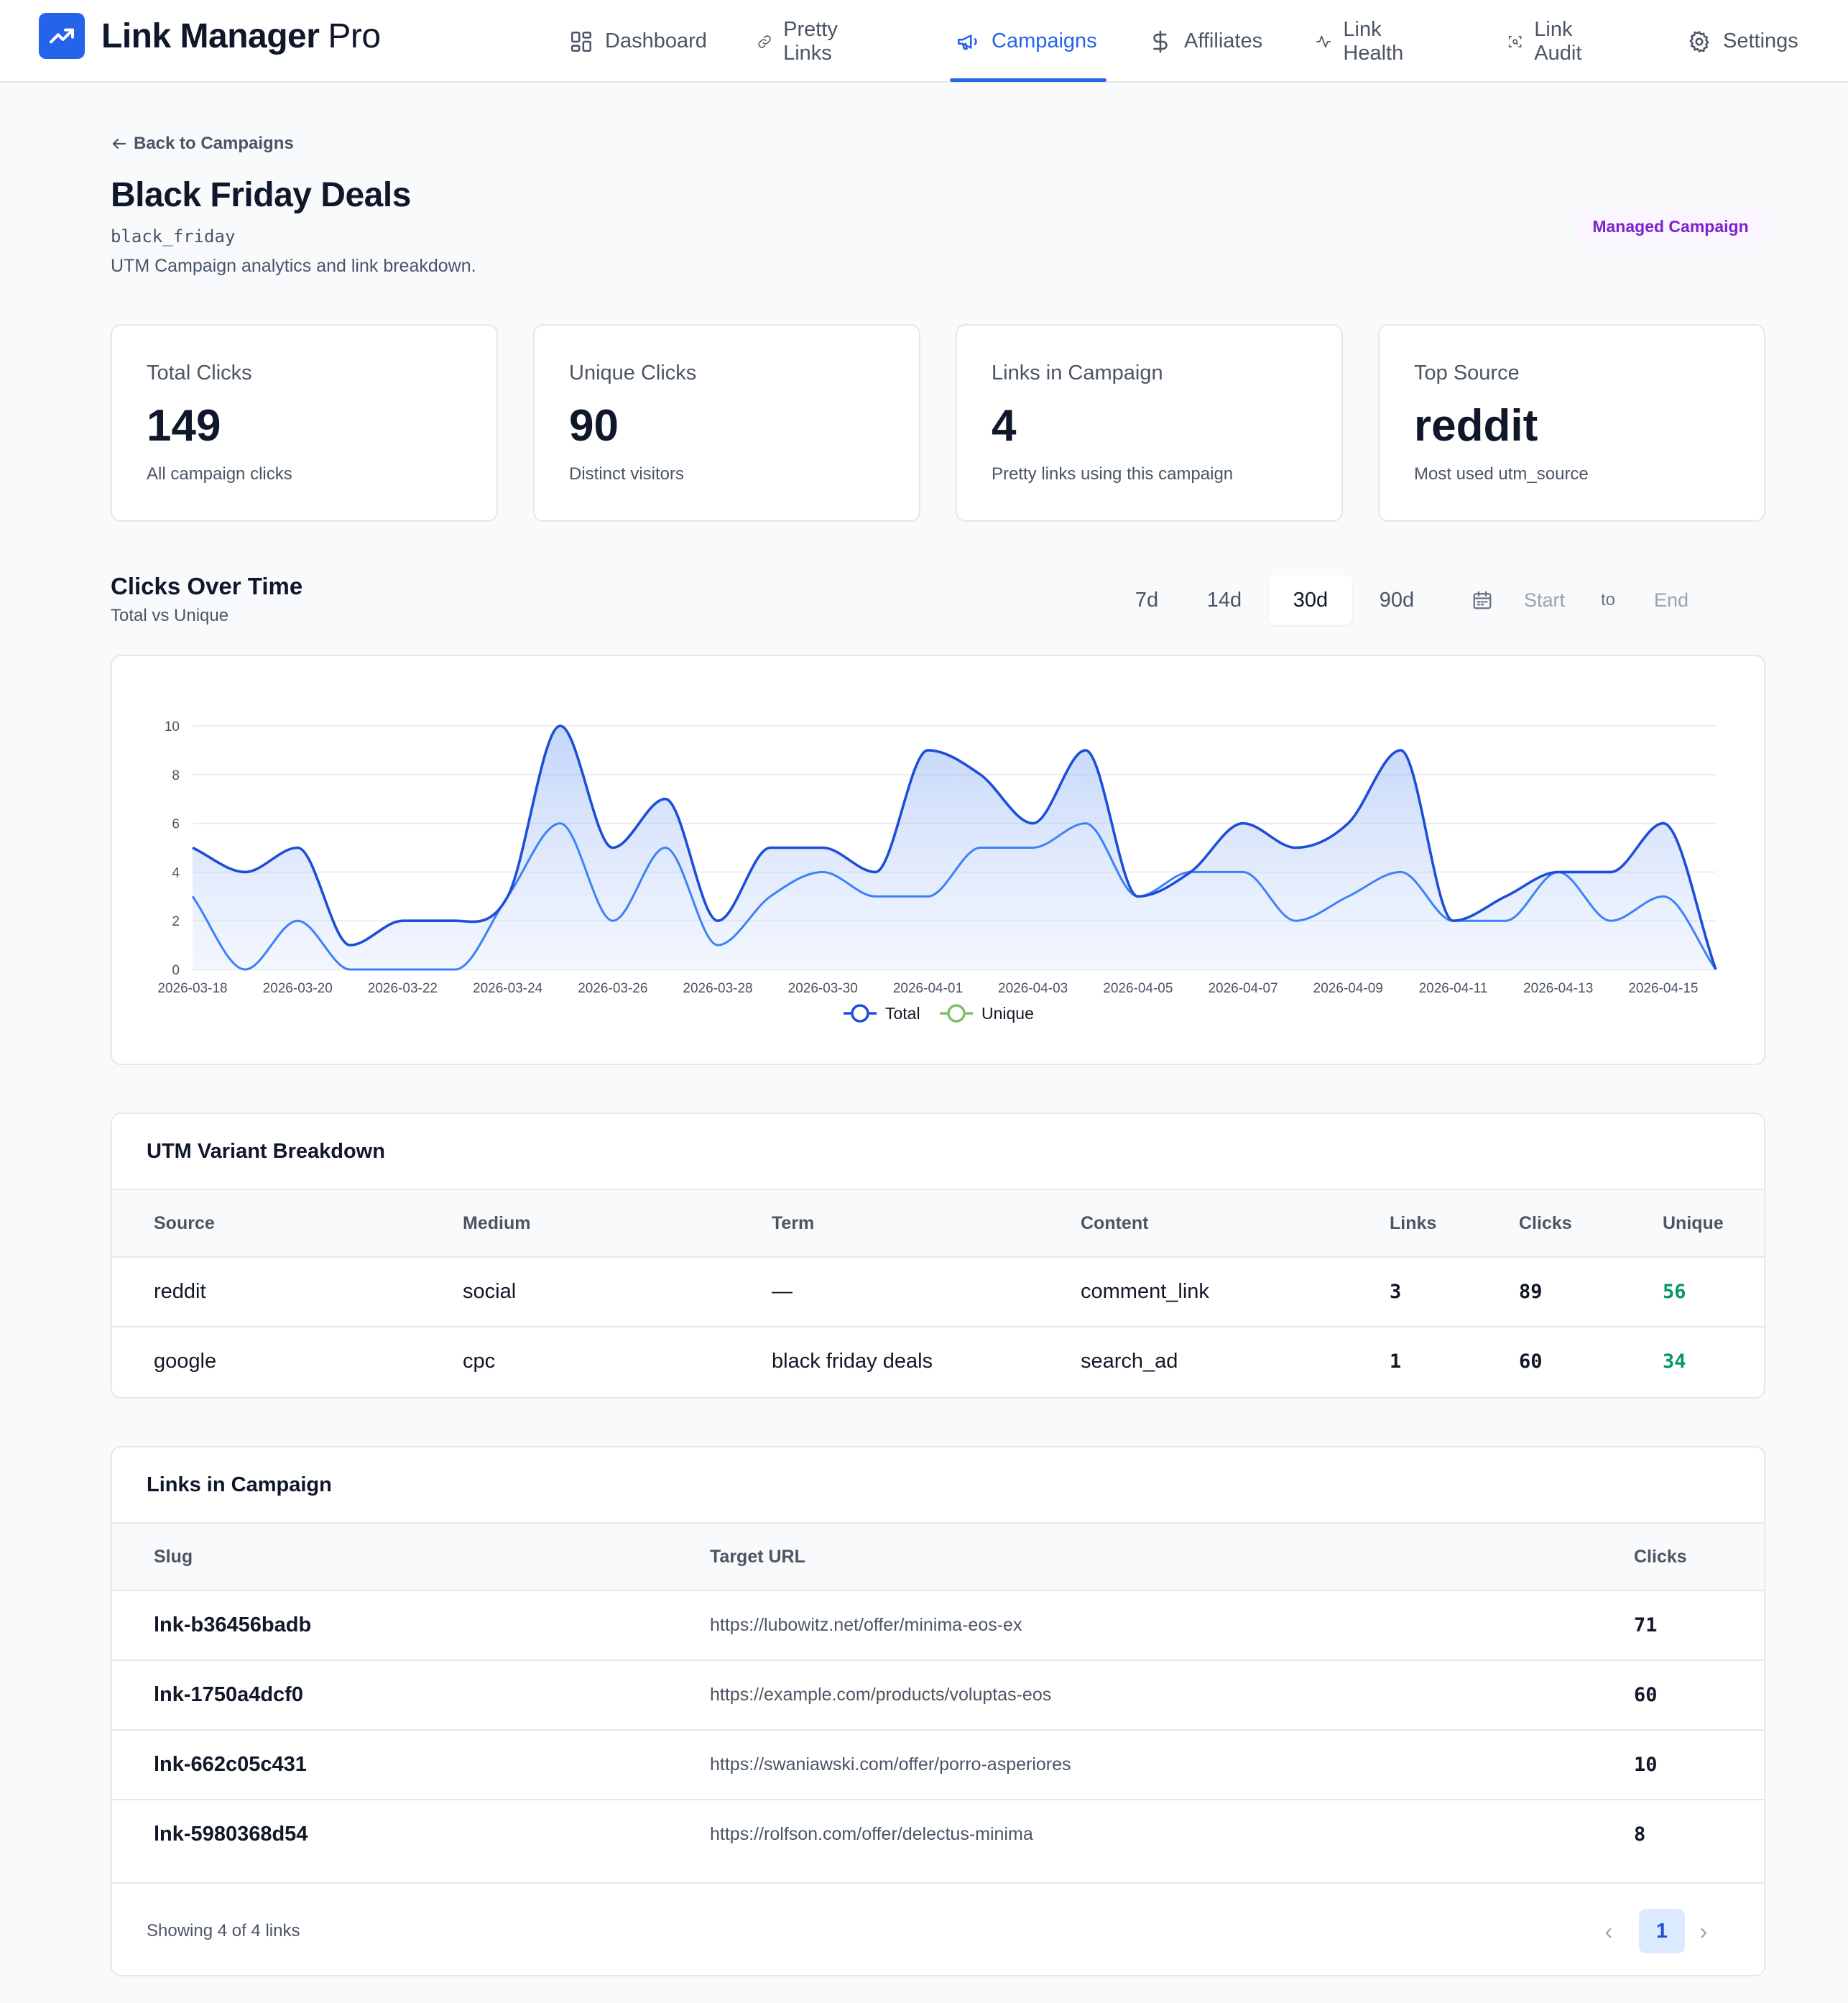  What do you see at coordinates (1026, 41) in the screenshot?
I see `nav-item-campaigns: Campaigns` at bounding box center [1026, 41].